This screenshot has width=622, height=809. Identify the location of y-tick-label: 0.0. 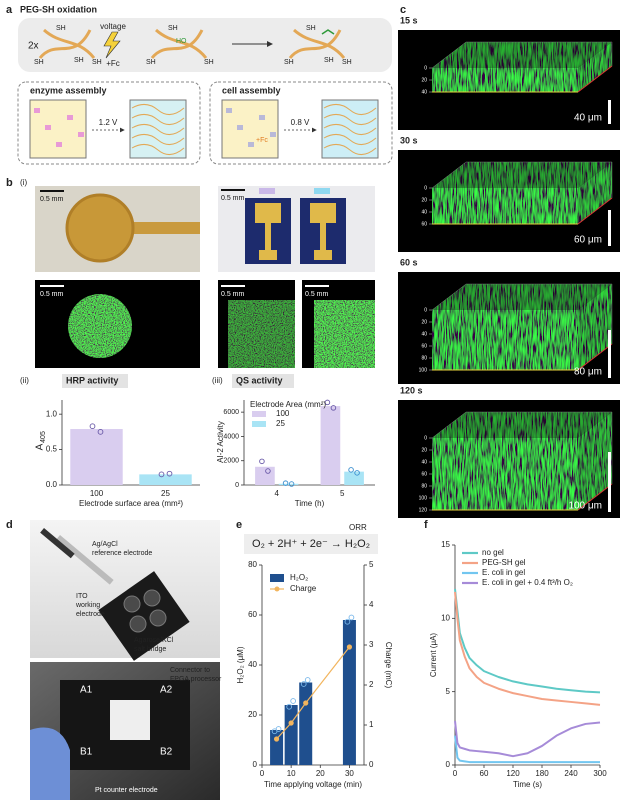
(52, 484).